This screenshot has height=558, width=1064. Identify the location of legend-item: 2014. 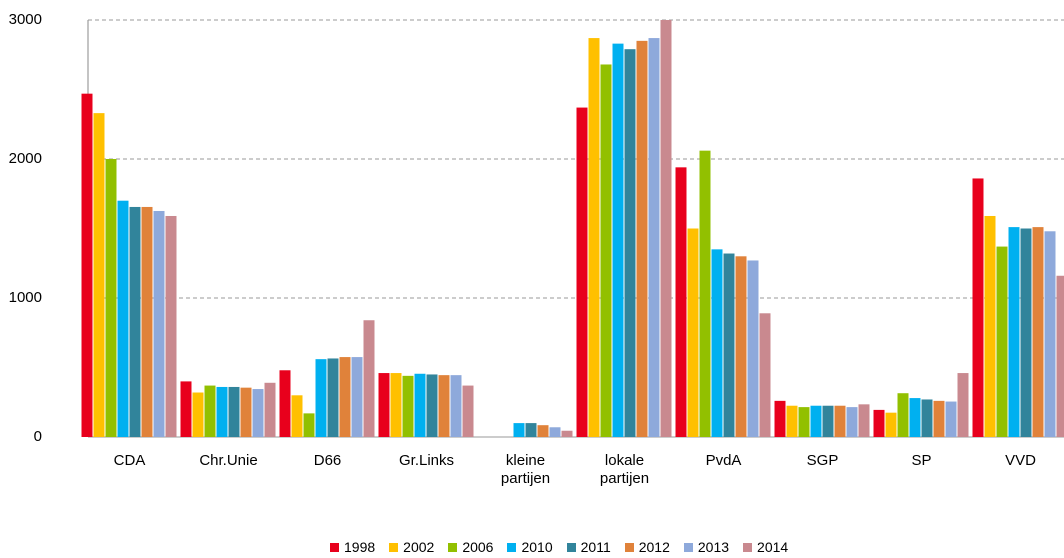
(765, 547).